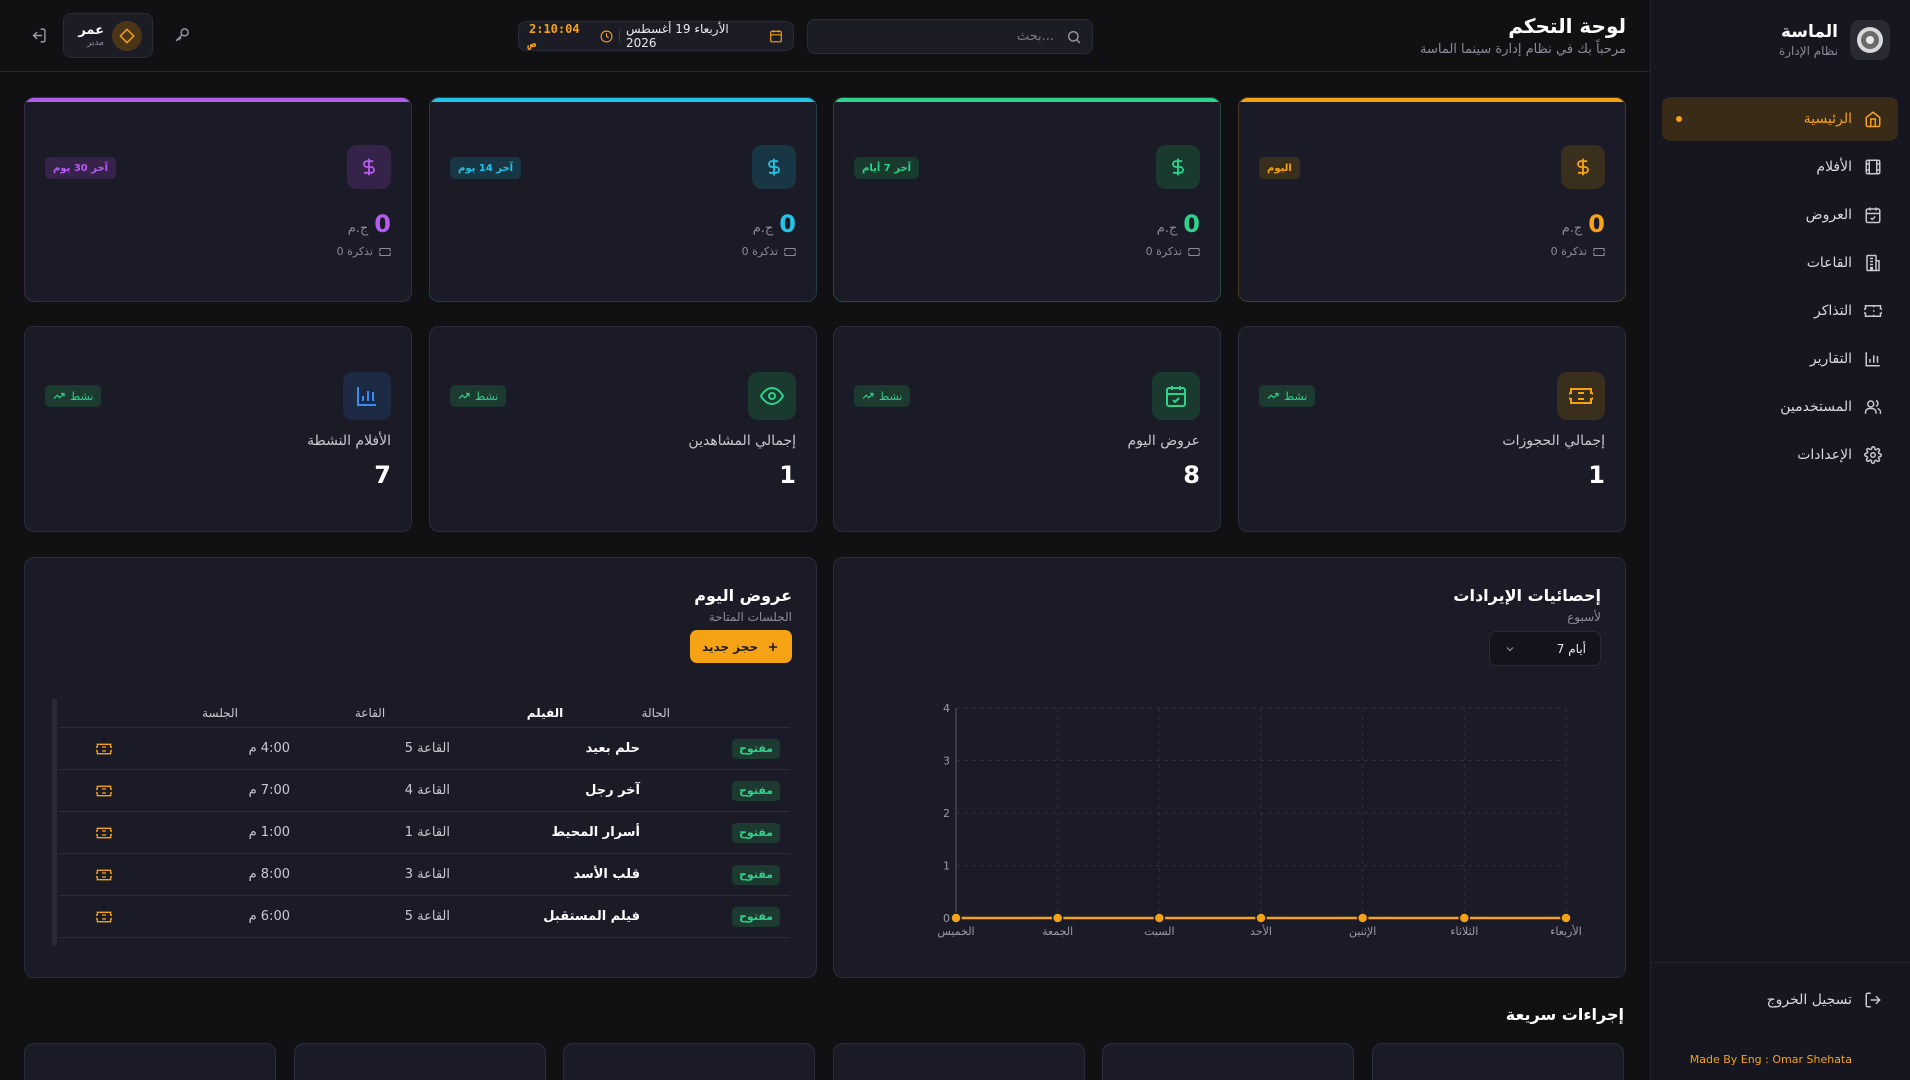 The height and width of the screenshot is (1080, 1910). Describe the element at coordinates (1873, 455) in the screenshot. I see `gear-icon` at that location.